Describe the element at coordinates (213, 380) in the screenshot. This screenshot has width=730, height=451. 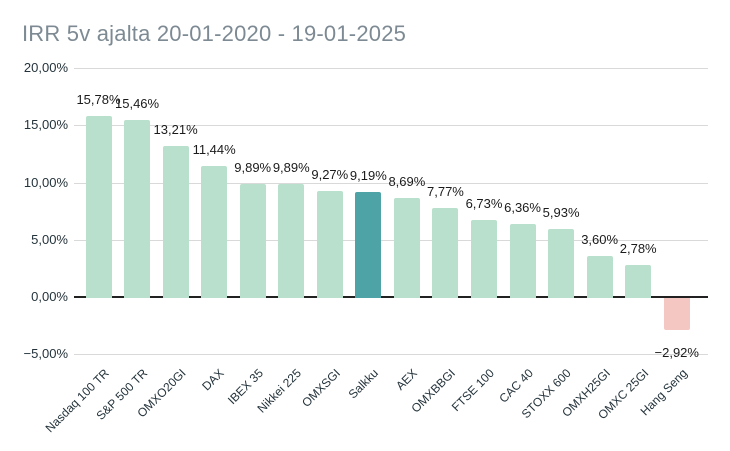
I see `x-axis-category-label: DAX` at that location.